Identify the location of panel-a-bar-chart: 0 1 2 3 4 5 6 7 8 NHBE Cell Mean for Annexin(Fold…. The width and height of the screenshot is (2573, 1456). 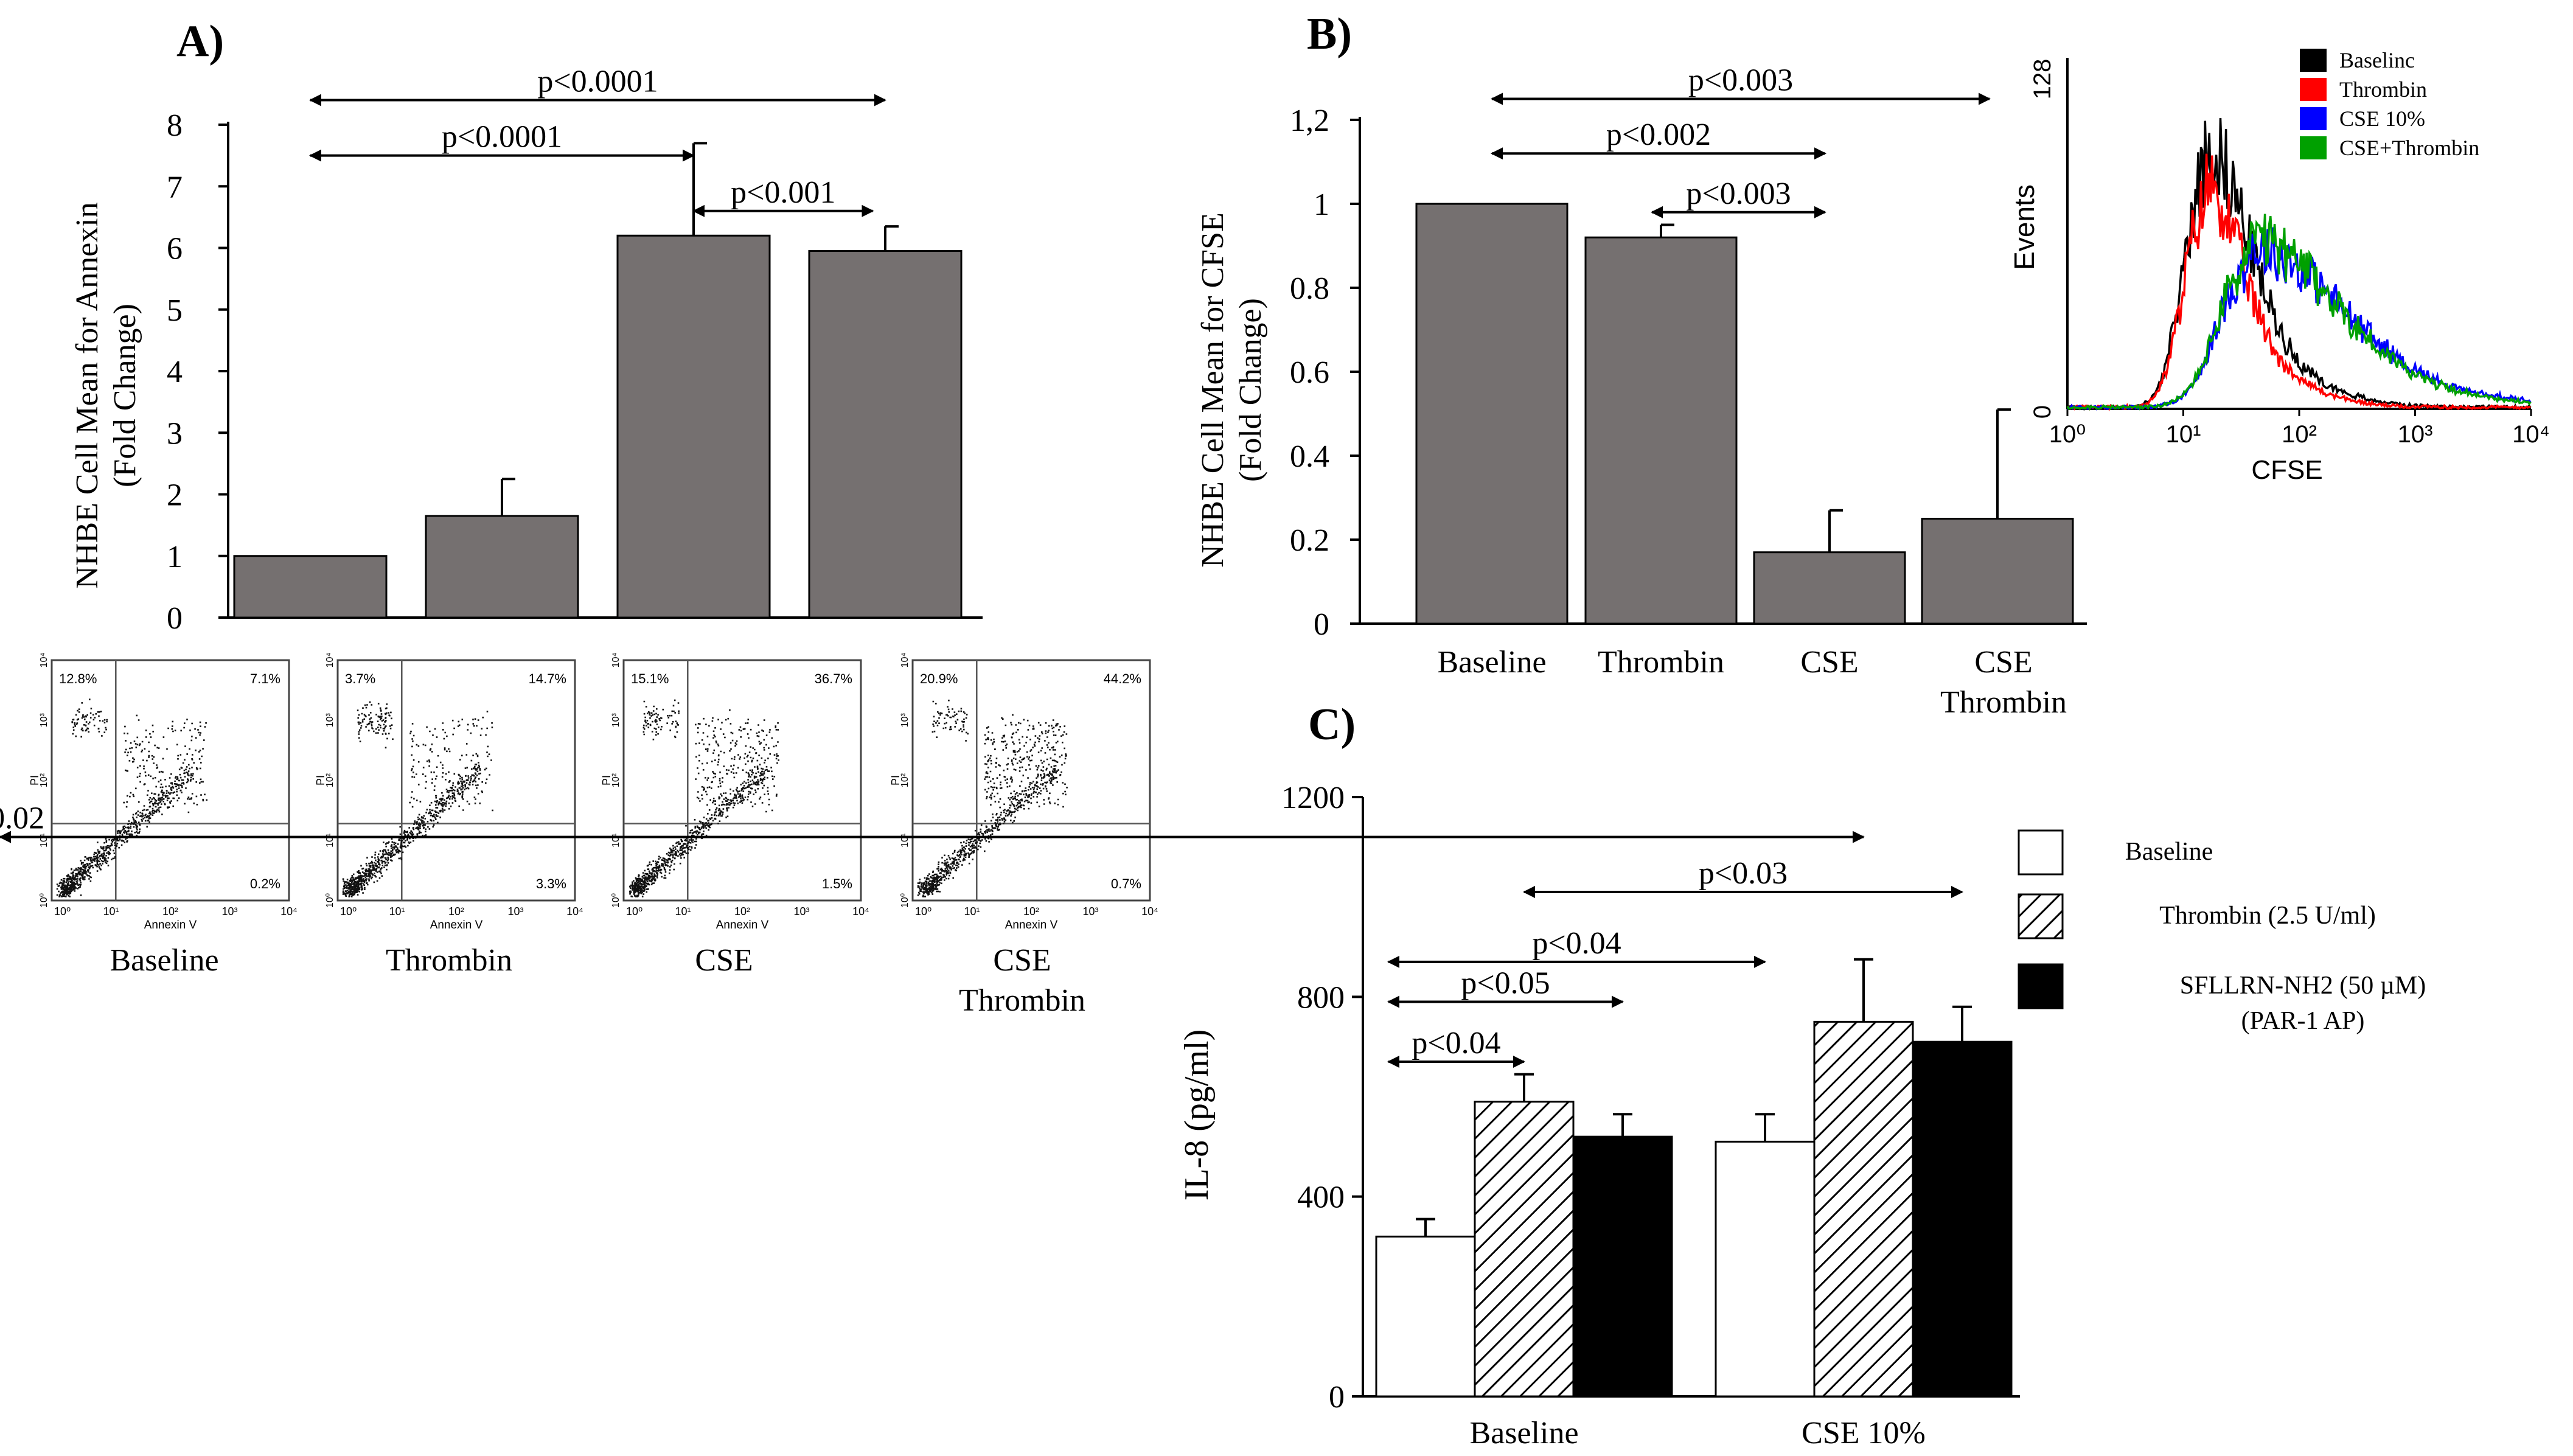
(526, 350).